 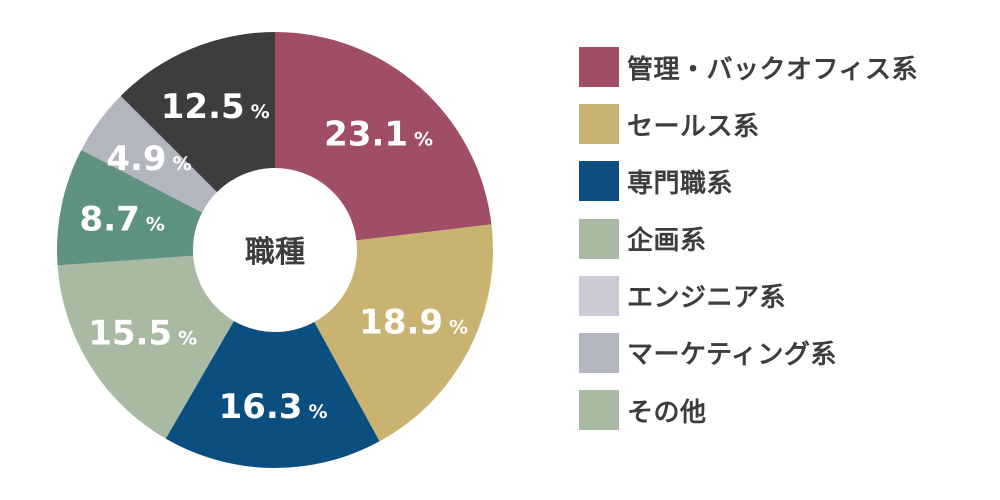 What do you see at coordinates (378, 134) in the screenshot?
I see `slice-value-label: 23.1%` at bounding box center [378, 134].